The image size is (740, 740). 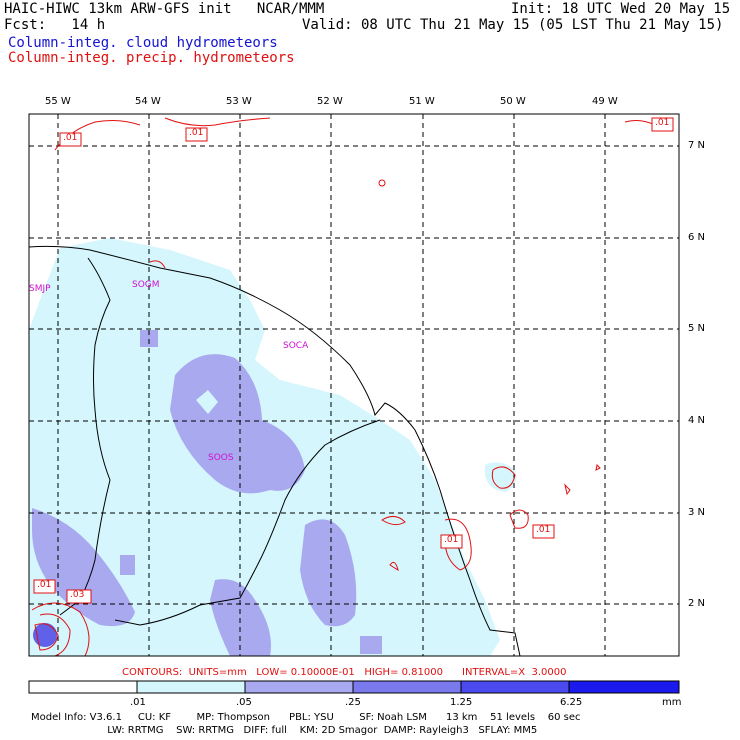 What do you see at coordinates (672, 702) in the screenshot?
I see `colorbar-units: mm` at bounding box center [672, 702].